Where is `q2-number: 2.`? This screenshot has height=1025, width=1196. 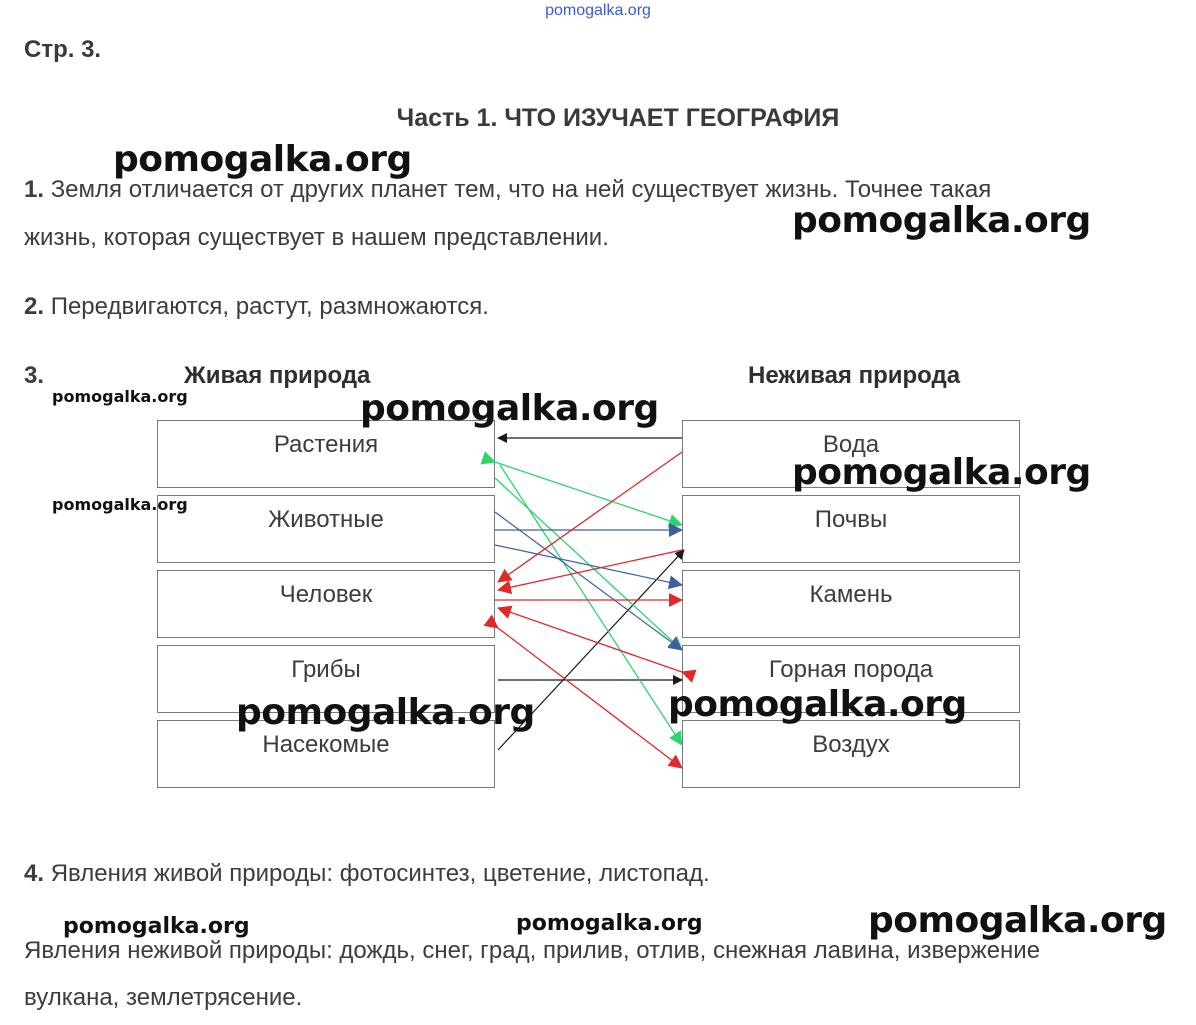 q2-number: 2. is located at coordinates (34, 306).